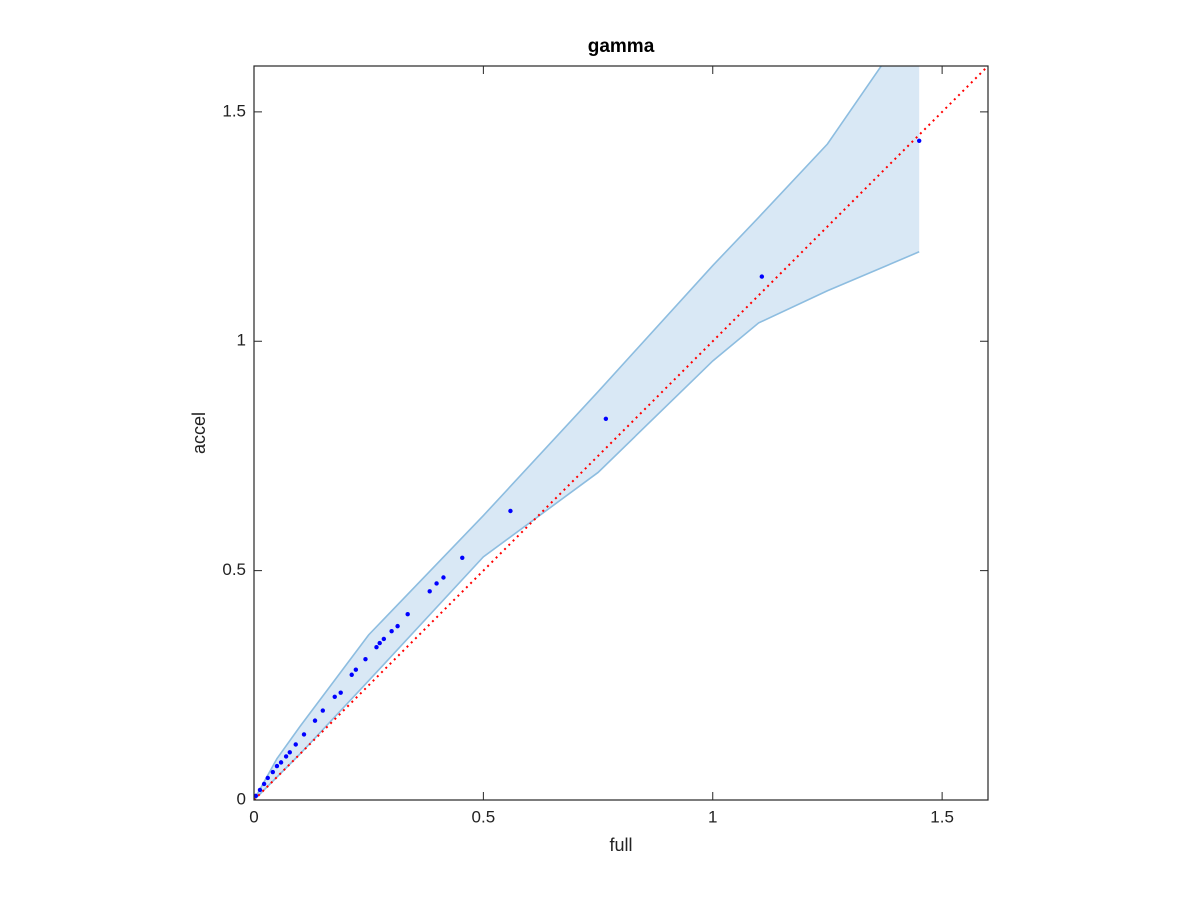  What do you see at coordinates (942, 816) in the screenshot?
I see `x-tick-label: 1.5` at bounding box center [942, 816].